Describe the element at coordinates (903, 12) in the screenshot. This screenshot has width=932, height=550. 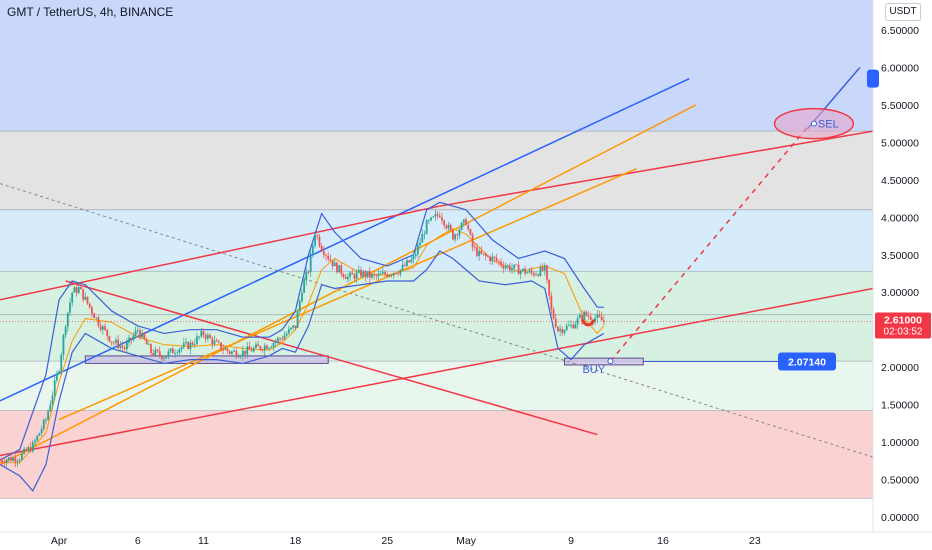
I see `currency-label: USDT` at that location.